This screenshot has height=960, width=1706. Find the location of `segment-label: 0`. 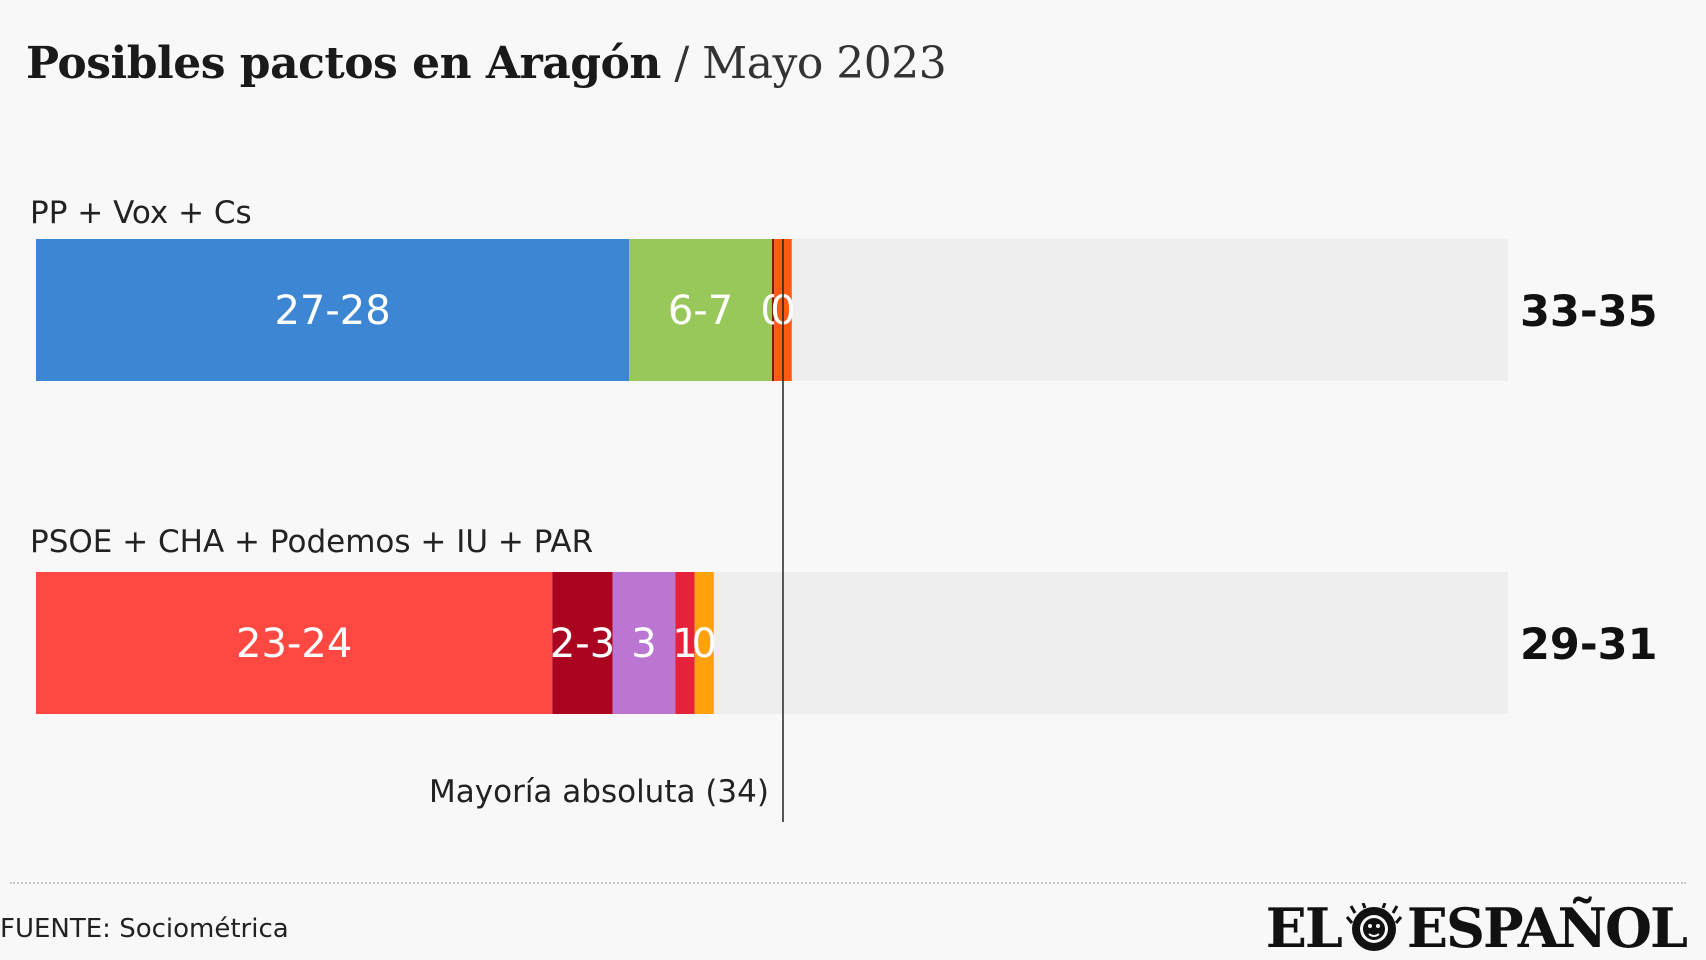

segment-label: 0 is located at coordinates (703, 644).